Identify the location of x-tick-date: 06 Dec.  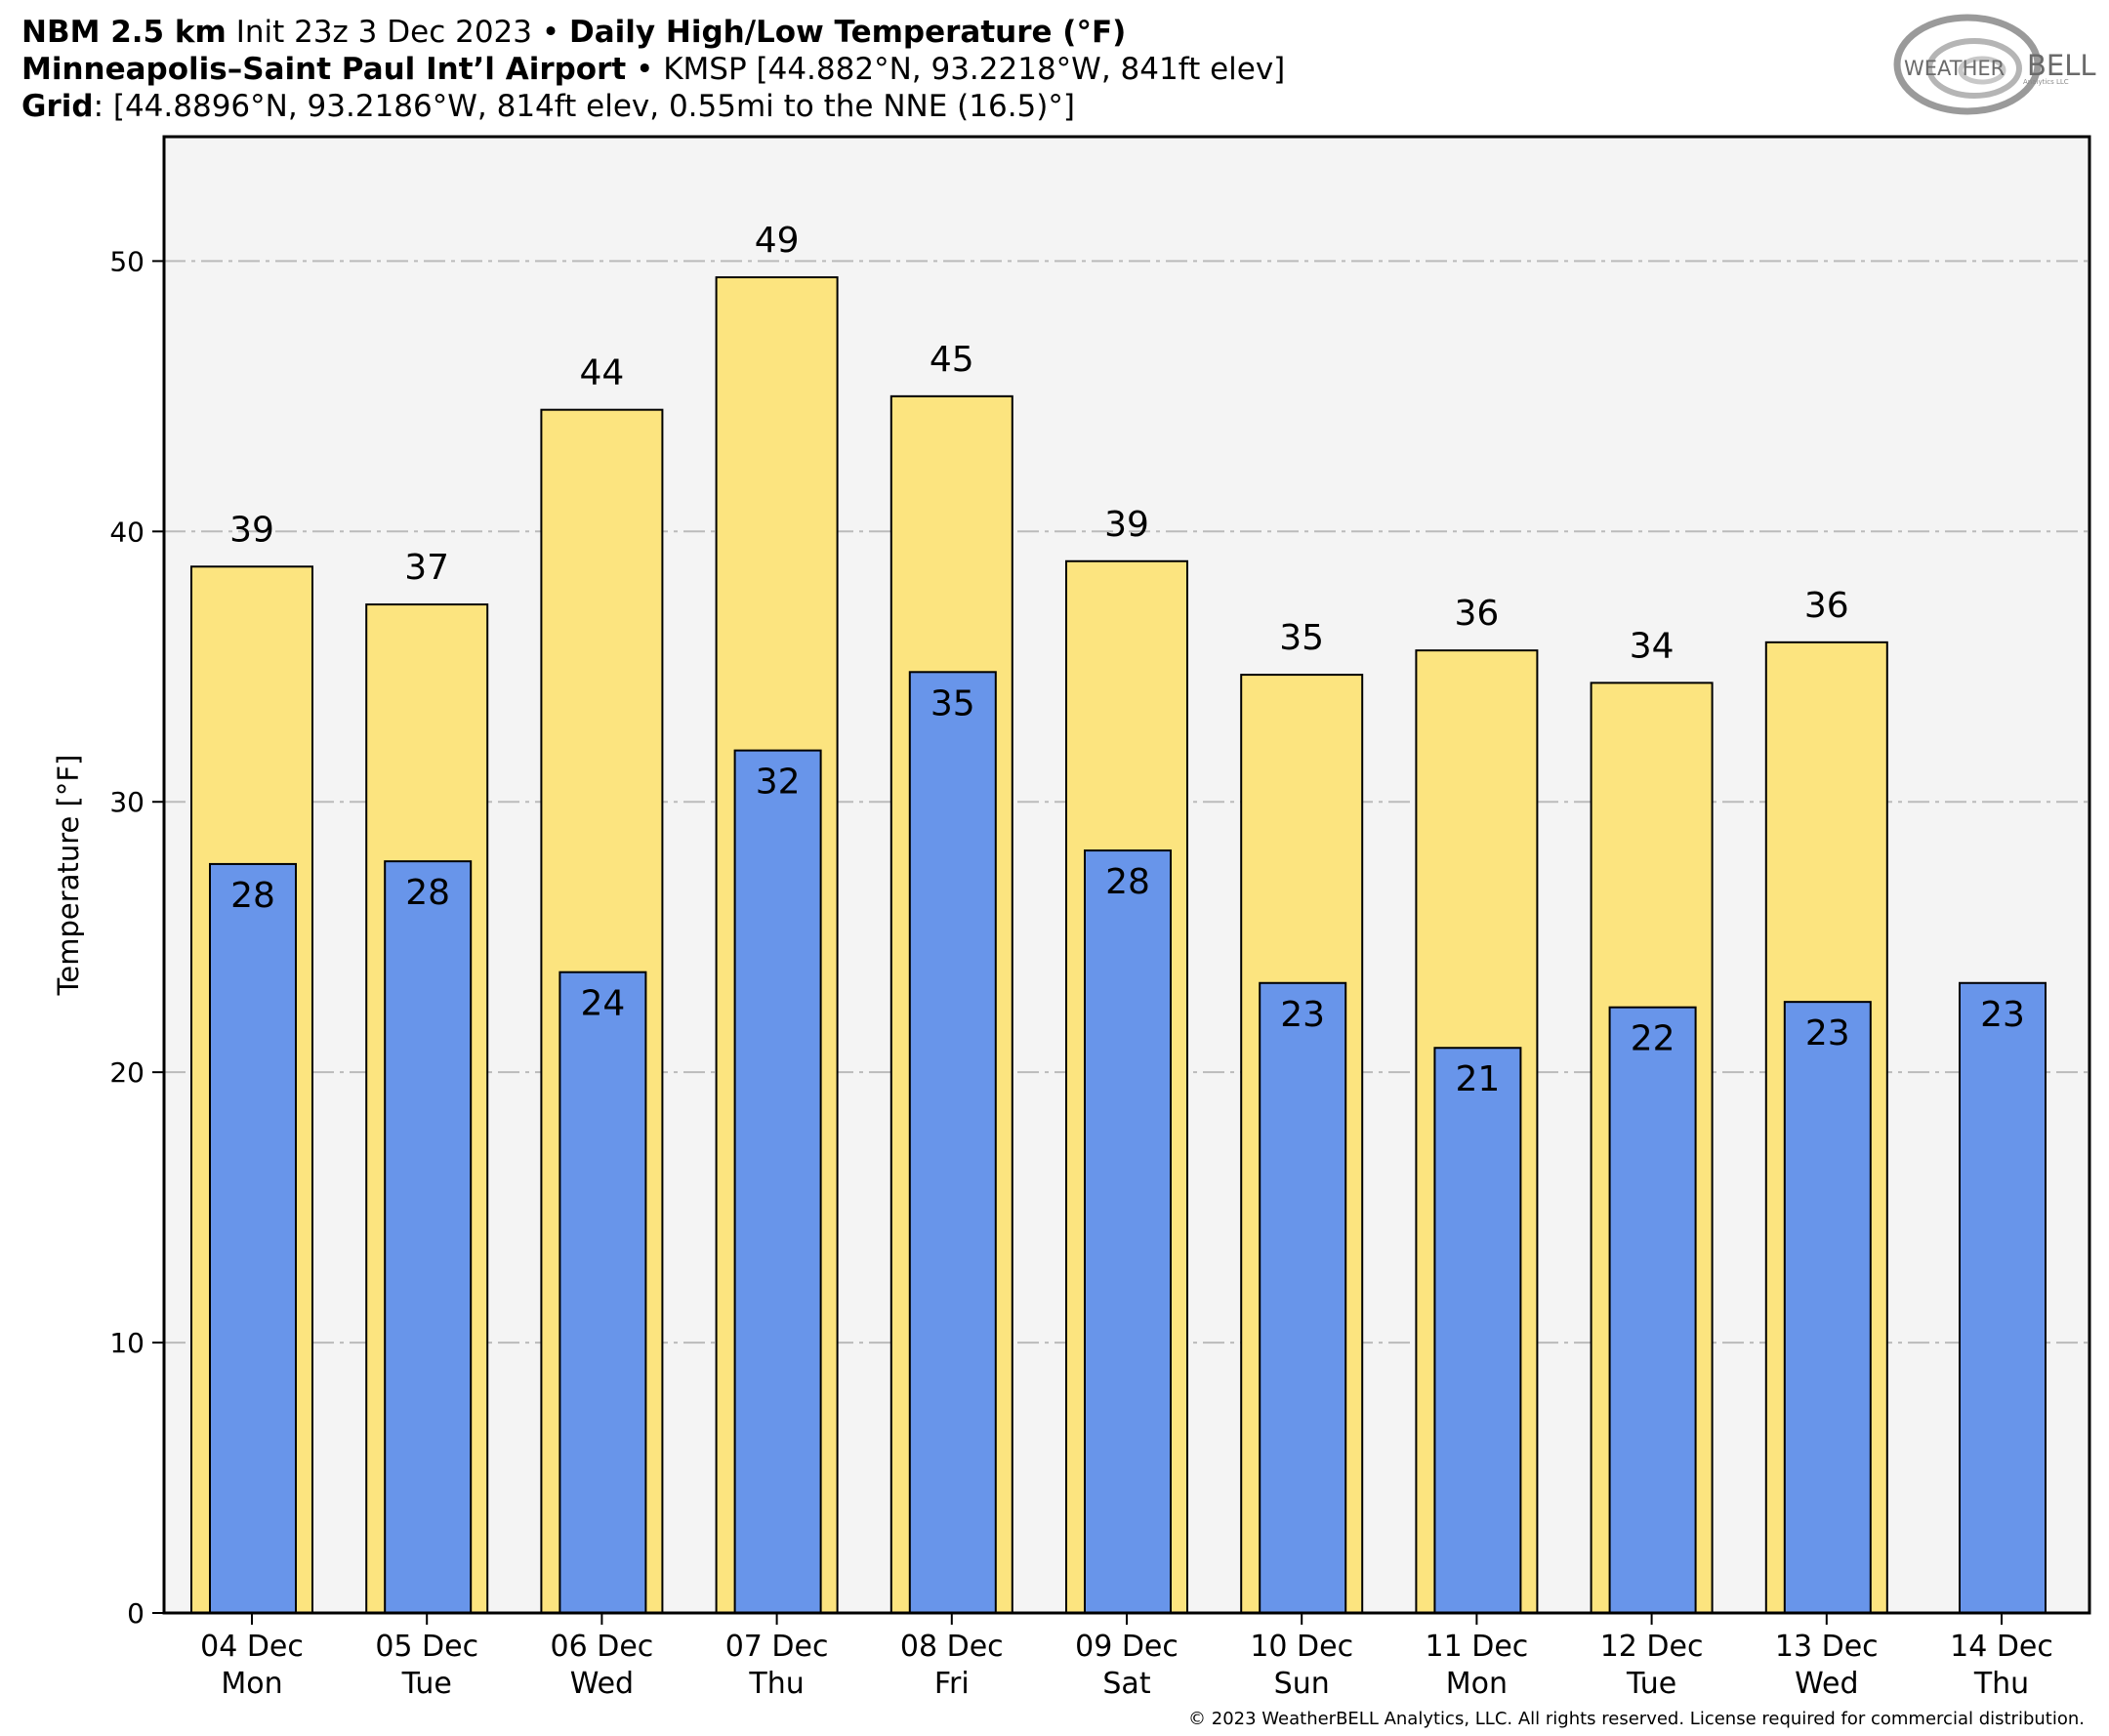
(602, 1647).